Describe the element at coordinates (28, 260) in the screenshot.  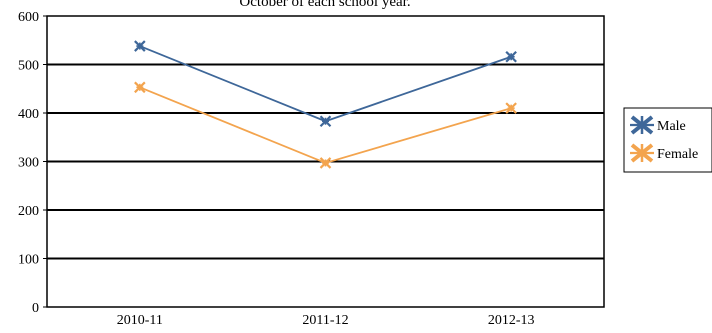
I see `y-tick-label: 100` at that location.